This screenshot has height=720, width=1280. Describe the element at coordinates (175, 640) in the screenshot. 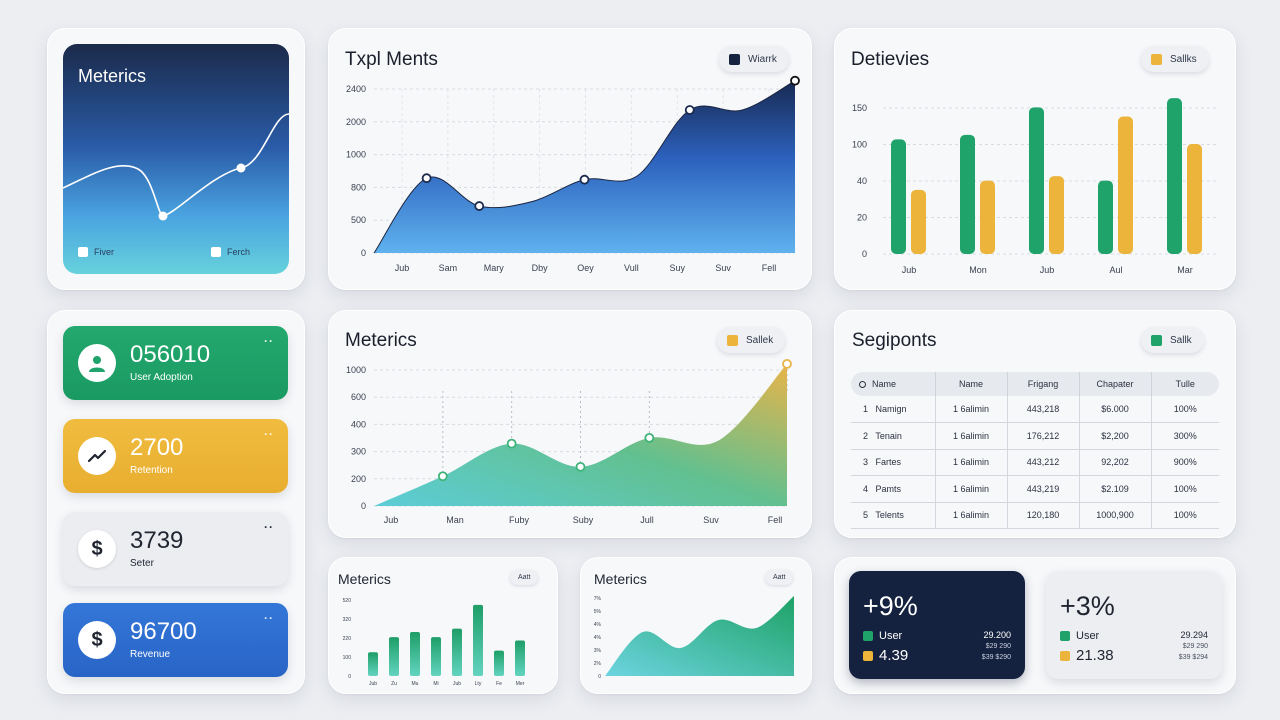

I see `stat-revenue: $ 96700 Revenue ··` at that location.